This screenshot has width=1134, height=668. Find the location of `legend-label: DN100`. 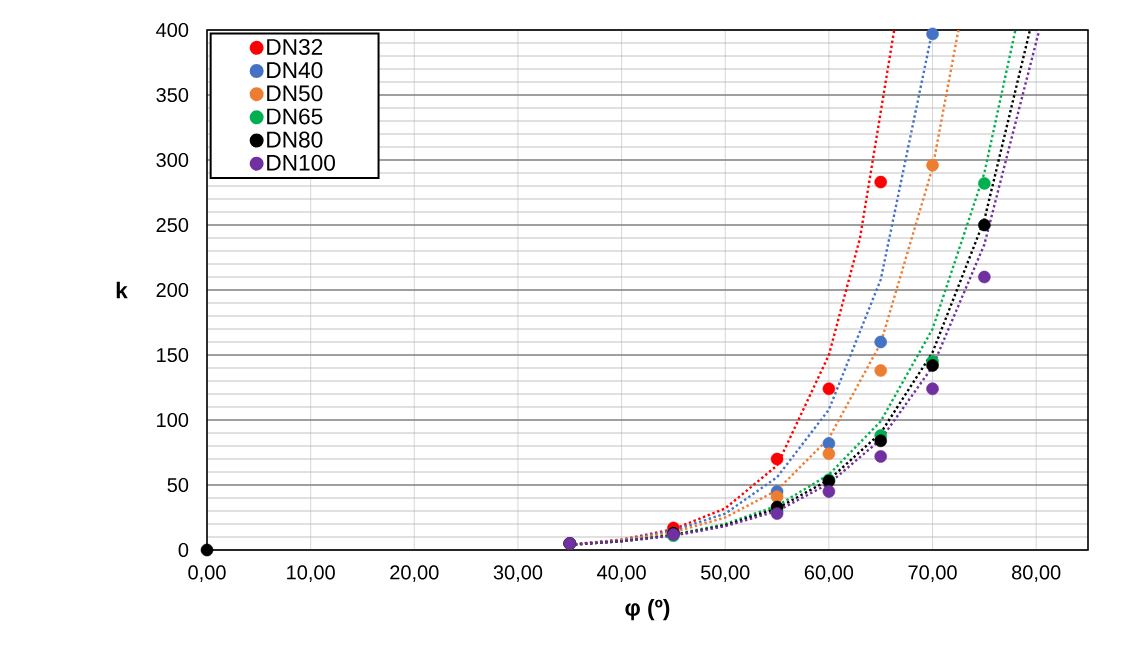

legend-label: DN100 is located at coordinates (301, 162).